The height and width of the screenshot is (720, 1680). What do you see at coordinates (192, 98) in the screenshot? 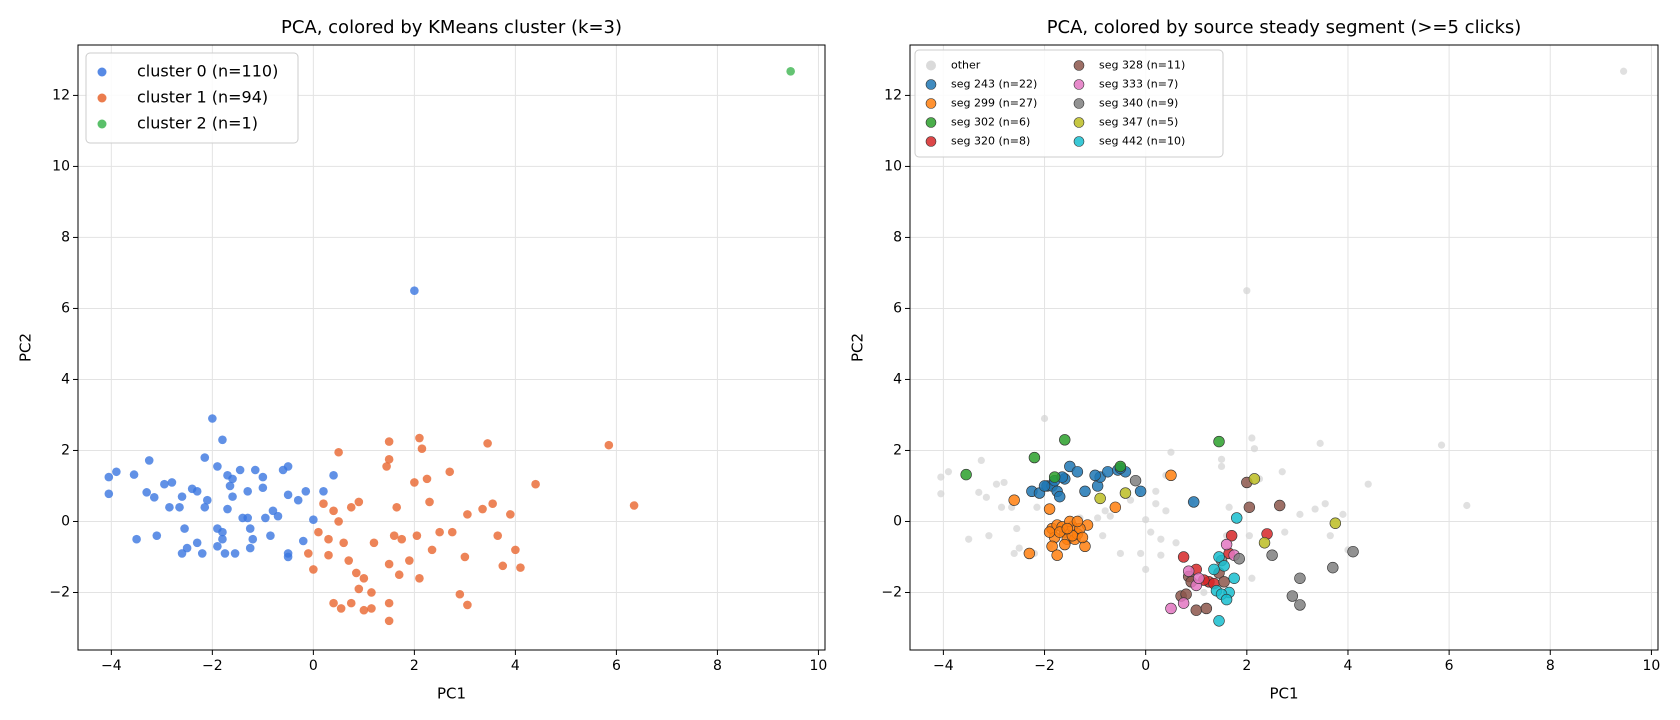
I see `legend-frame` at bounding box center [192, 98].